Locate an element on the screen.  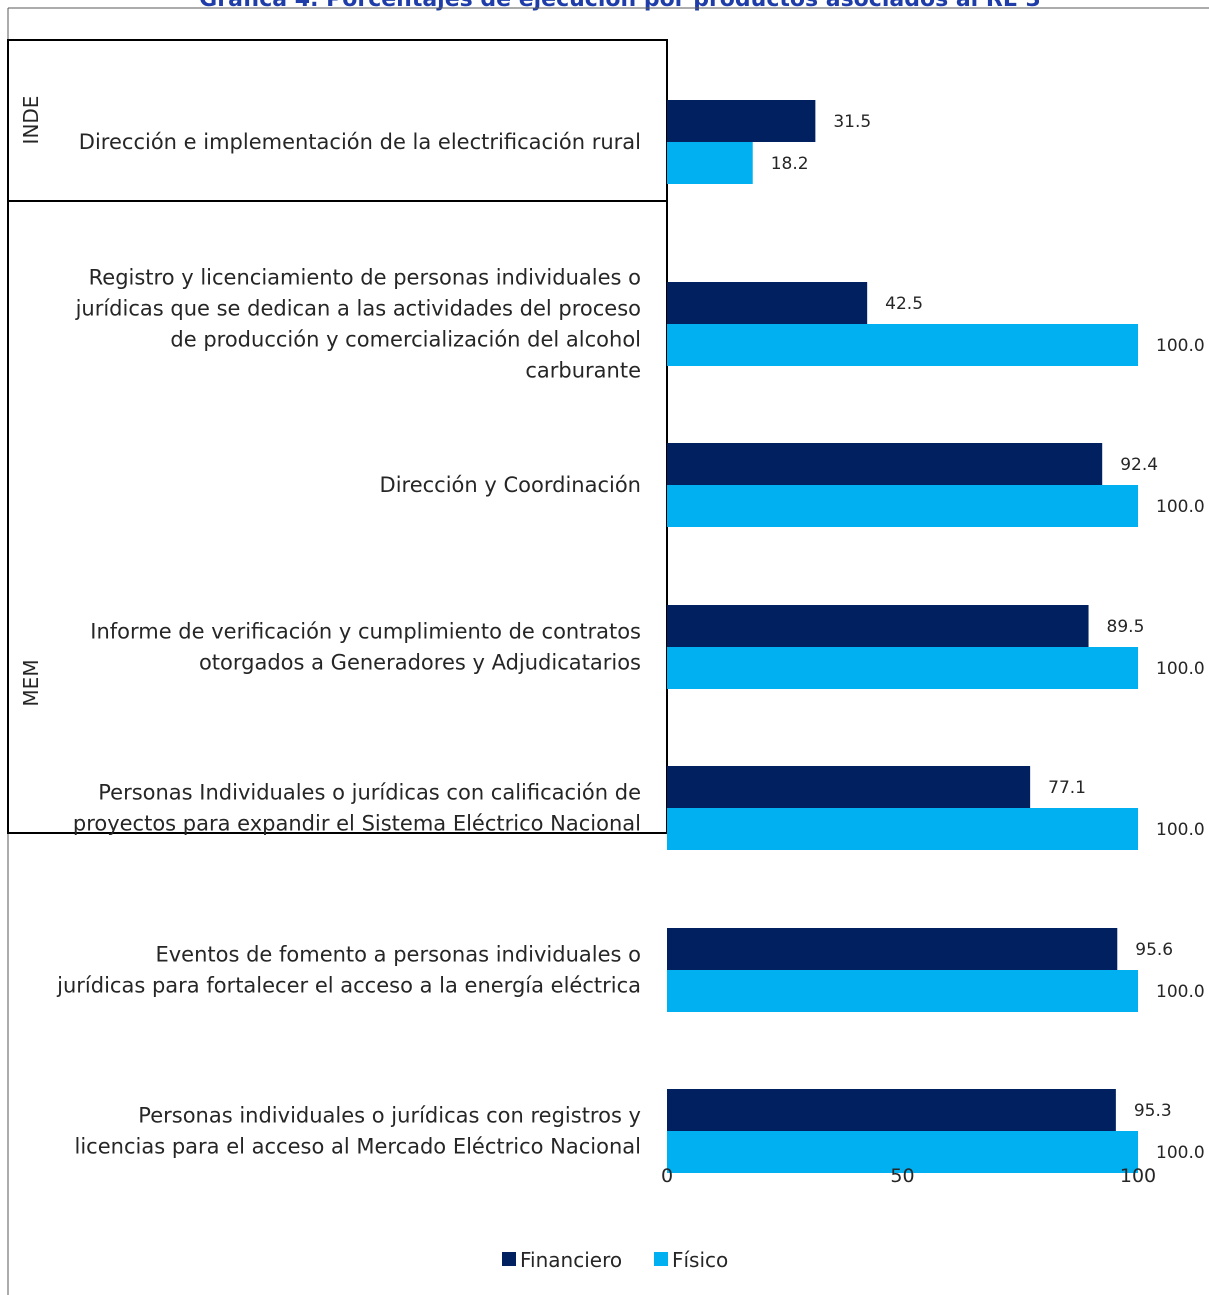
value-label-financiero-6: 95.6 is located at coordinates (1154, 950).